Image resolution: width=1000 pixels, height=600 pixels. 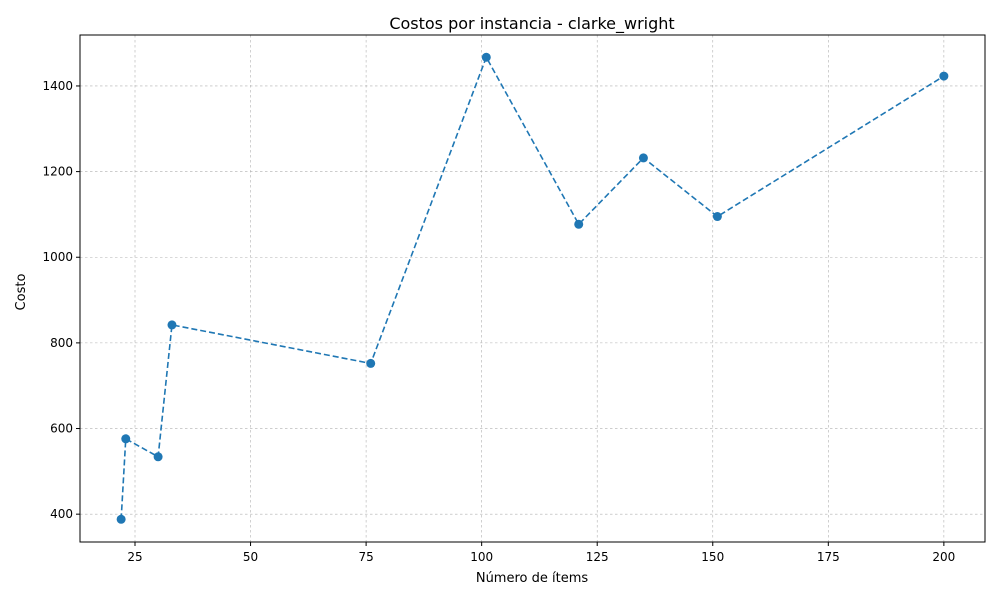 What do you see at coordinates (61, 514) in the screenshot?
I see `y-tick-label: 400` at bounding box center [61, 514].